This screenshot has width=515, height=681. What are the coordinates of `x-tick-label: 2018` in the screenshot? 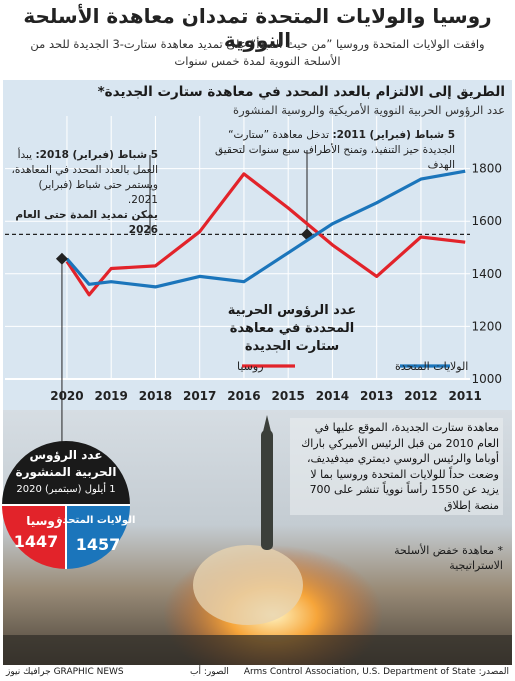 It's located at (155, 396).